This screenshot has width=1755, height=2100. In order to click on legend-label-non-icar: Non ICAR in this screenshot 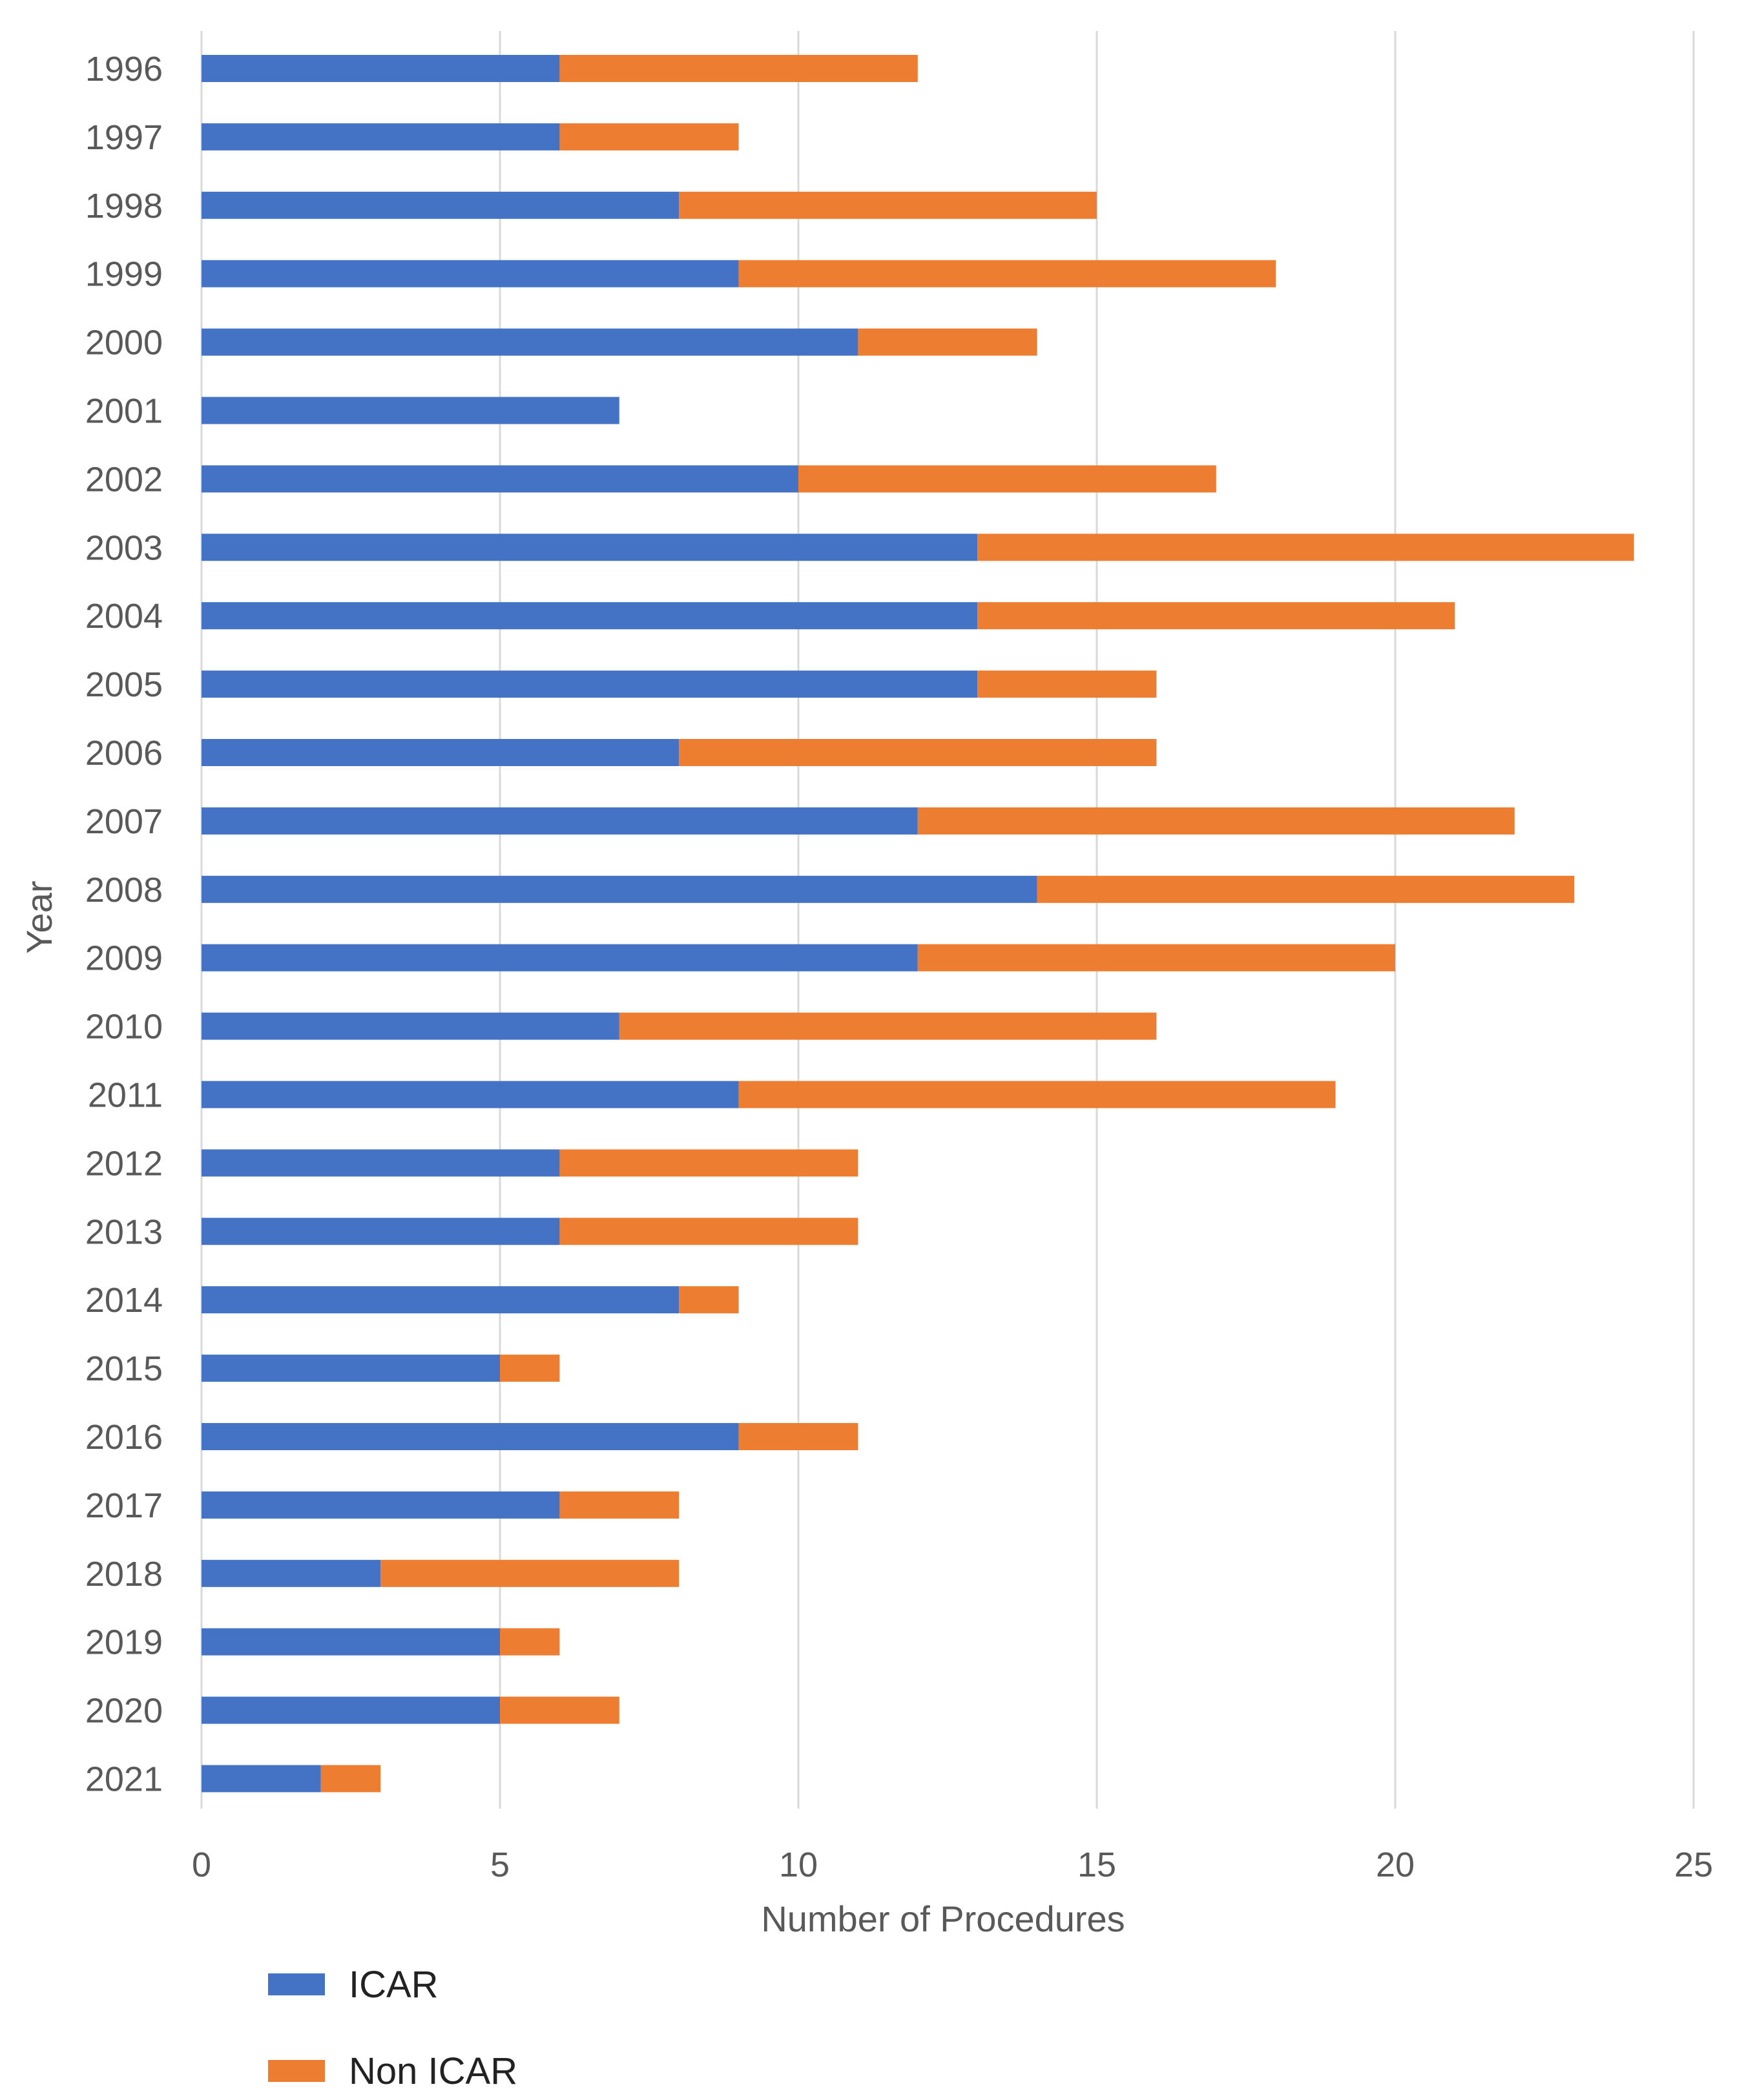, I will do `click(433, 2071)`.